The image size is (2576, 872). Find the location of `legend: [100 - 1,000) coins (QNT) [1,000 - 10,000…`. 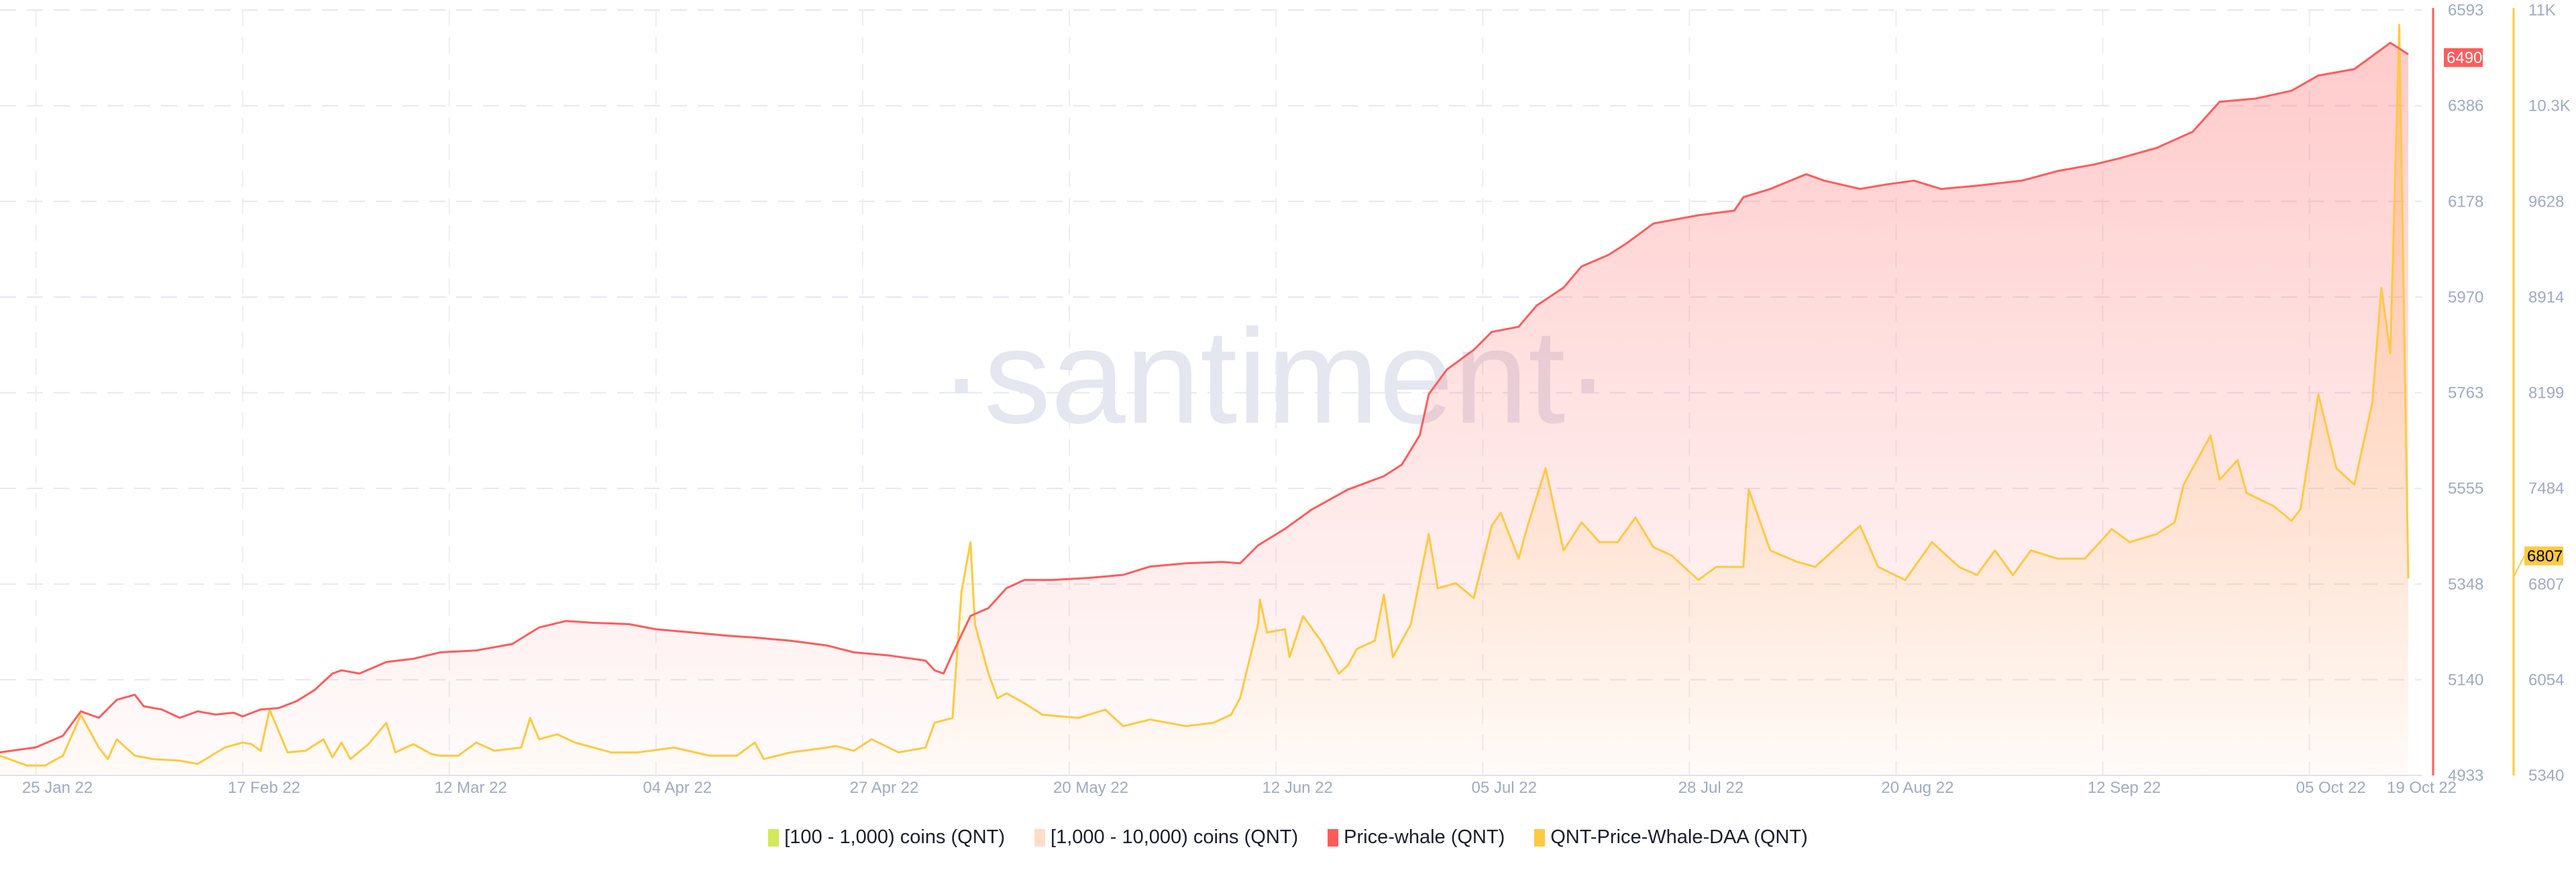

legend: [100 - 1,000) coins (QNT) [1,000 - 10,000… is located at coordinates (1288, 837).